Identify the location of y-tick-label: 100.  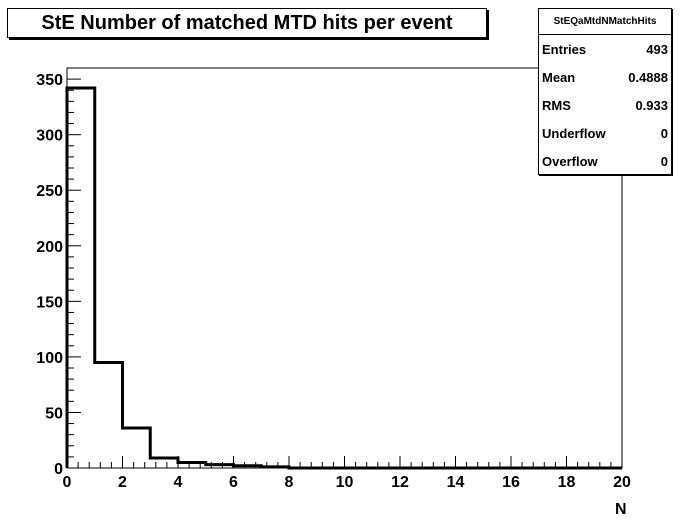
(49, 358).